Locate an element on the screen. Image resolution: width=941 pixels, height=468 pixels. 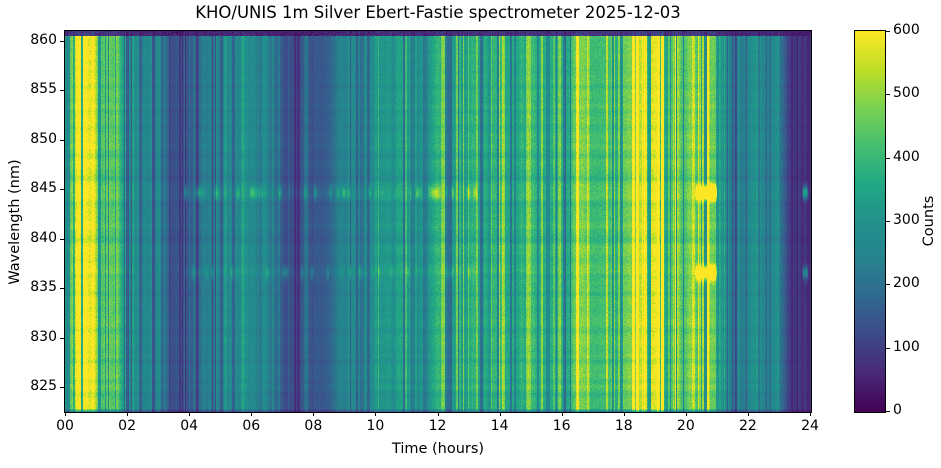
colorbar-tick-label: 200 is located at coordinates (906, 283).